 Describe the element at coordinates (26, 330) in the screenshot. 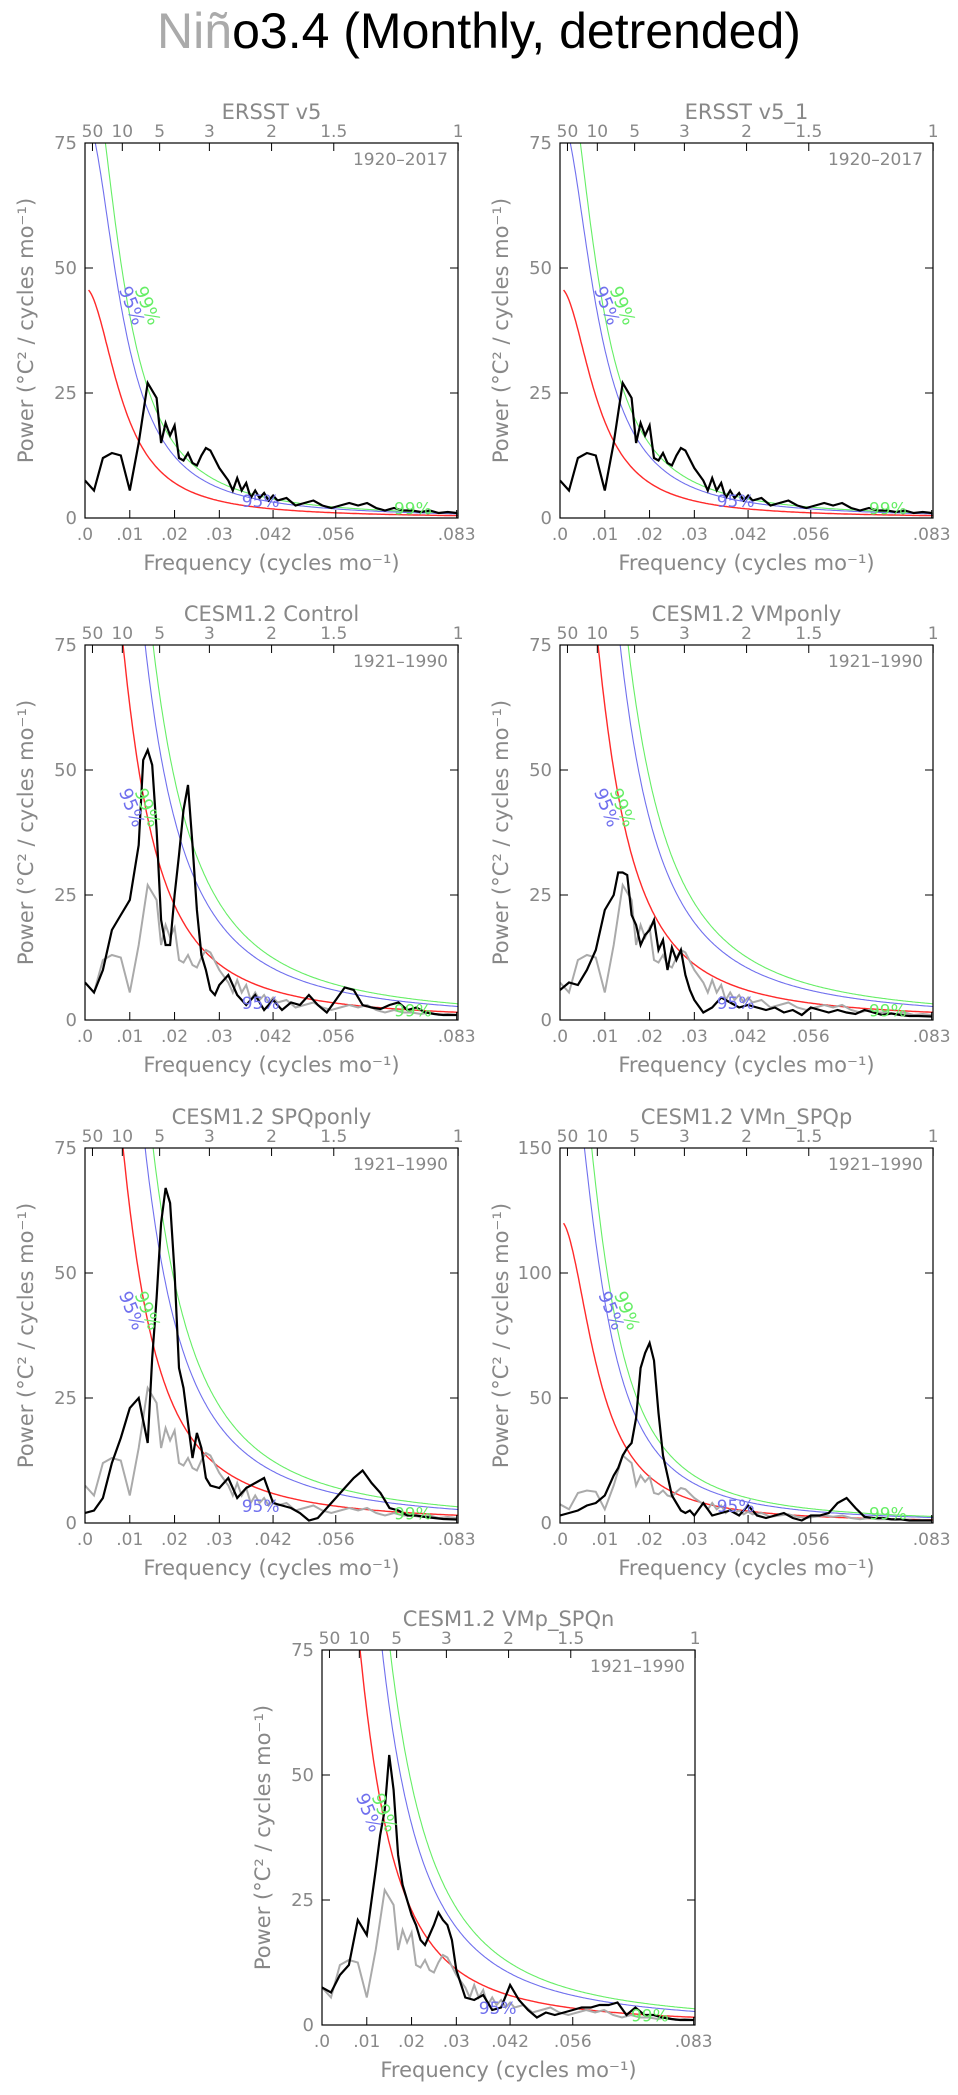

I see `y-axis-label: Power (°C² / cycles mo⁻¹)` at that location.